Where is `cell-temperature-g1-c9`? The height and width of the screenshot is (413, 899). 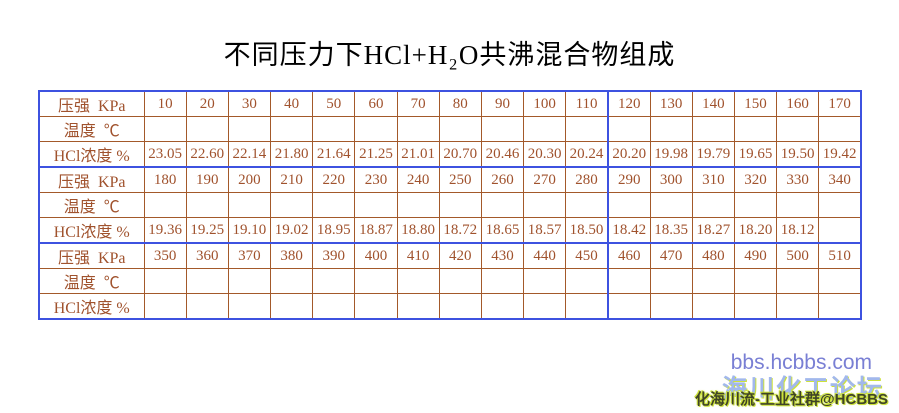
cell-temperature-g1-c9 is located at coordinates (502, 129).